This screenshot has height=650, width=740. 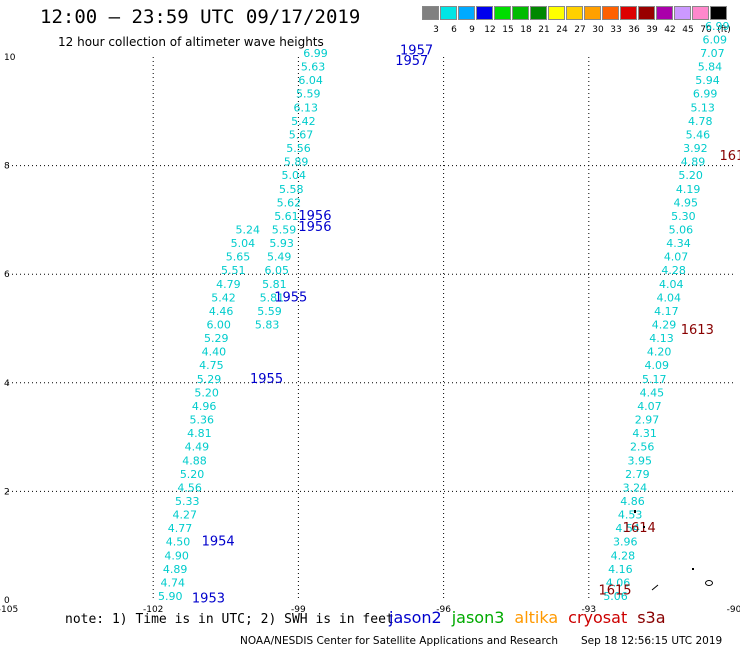 What do you see at coordinates (7, 384) in the screenshot?
I see `y-tick-label: 4` at bounding box center [7, 384].